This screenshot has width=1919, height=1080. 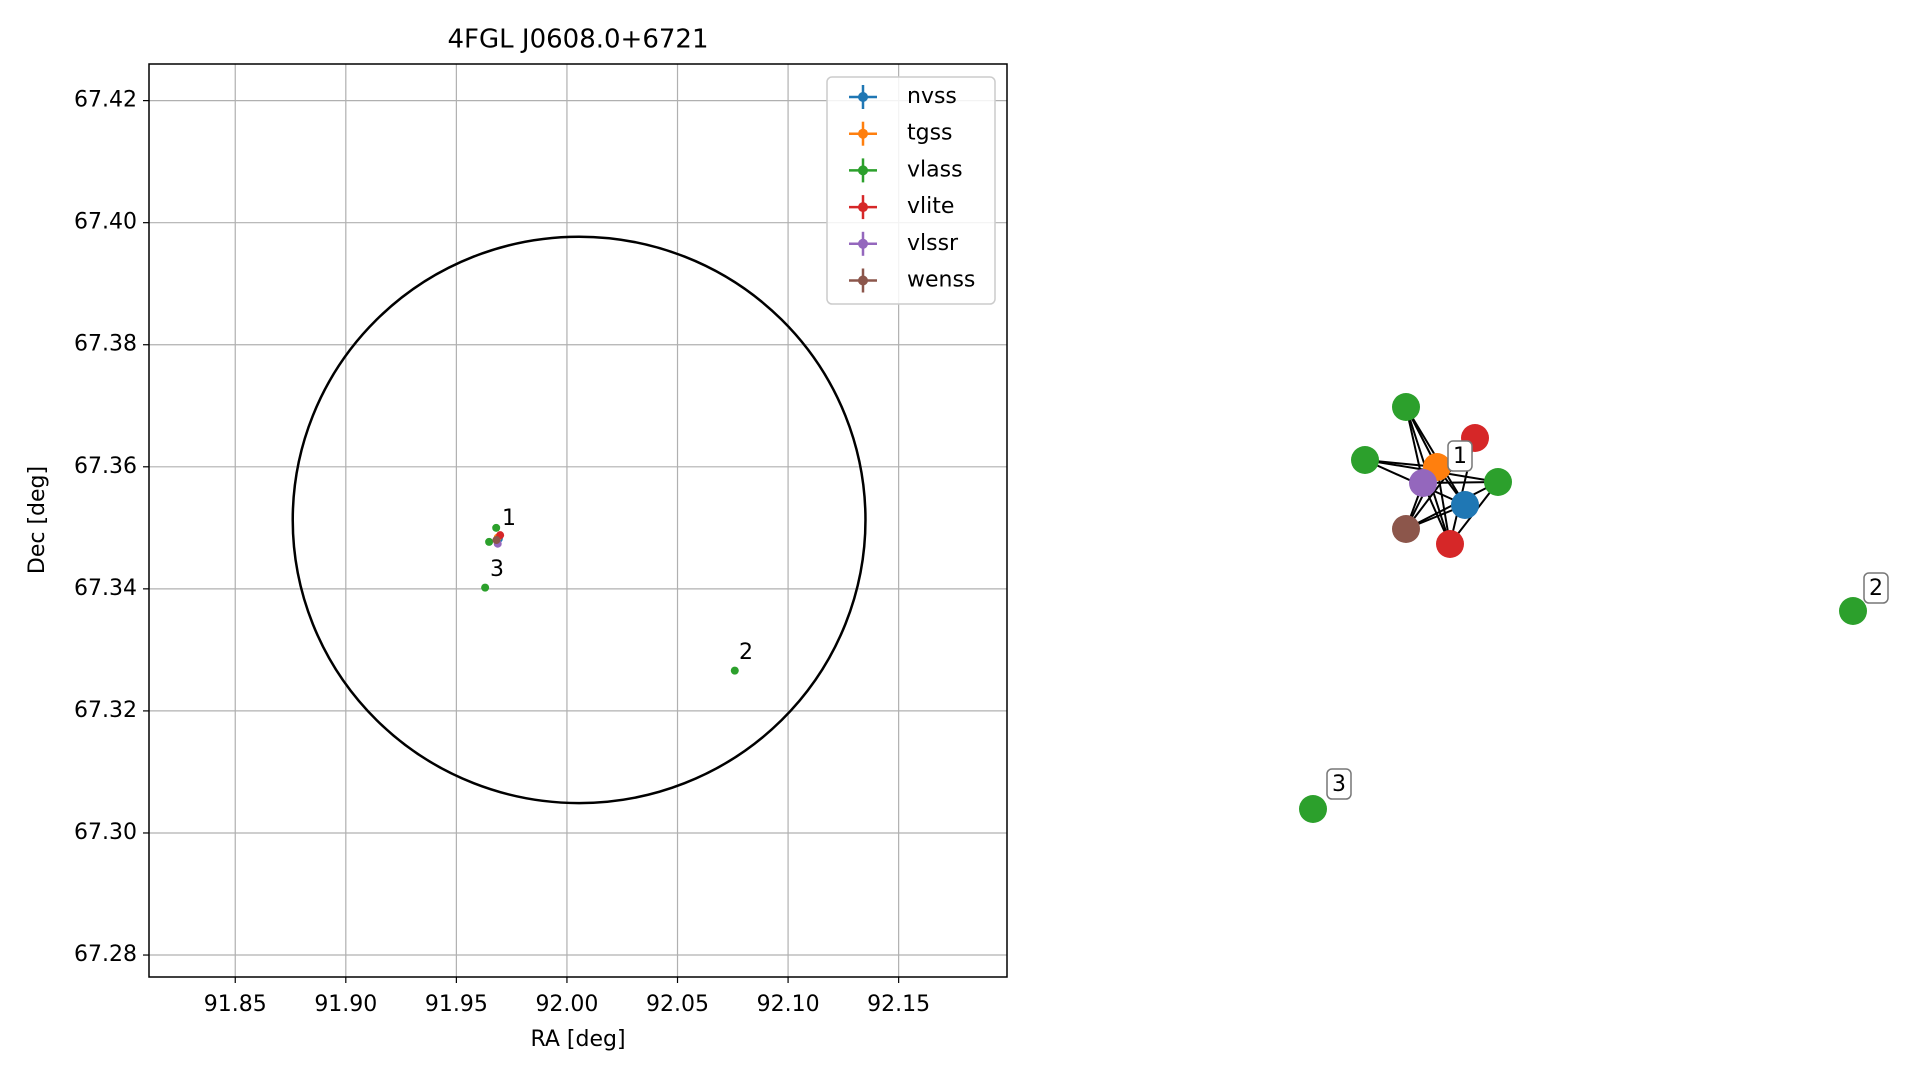 What do you see at coordinates (105, 710) in the screenshot?
I see `y-tick-label: 67.32` at bounding box center [105, 710].